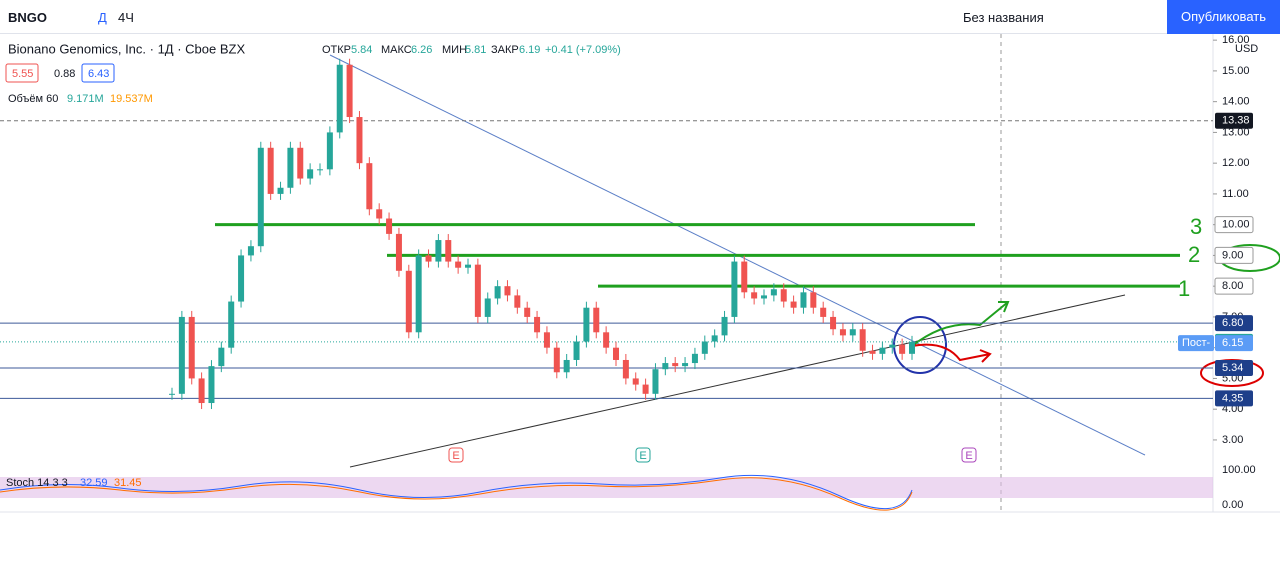  What do you see at coordinates (1194, 254) in the screenshot?
I see `hand-note: 2` at bounding box center [1194, 254].